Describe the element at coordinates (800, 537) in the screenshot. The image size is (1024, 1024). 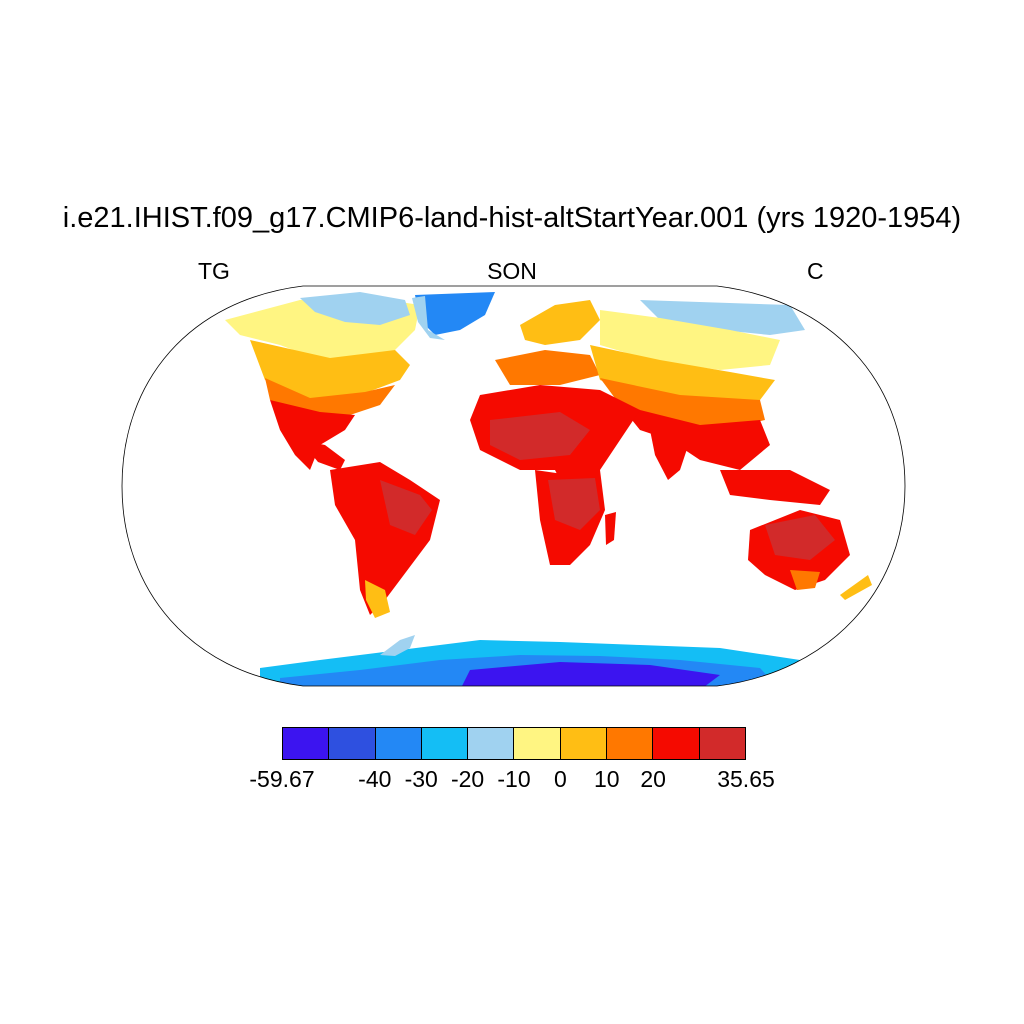
I see `australia-hot` at that location.